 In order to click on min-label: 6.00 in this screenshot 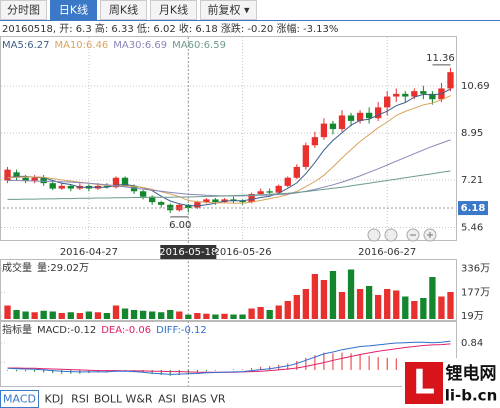, I will do `click(180, 225)`.